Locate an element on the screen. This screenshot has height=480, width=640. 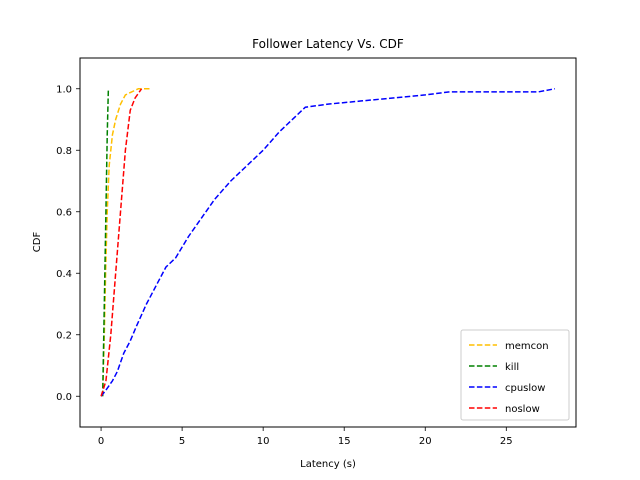
x-tick-label: 5 is located at coordinates (182, 441).